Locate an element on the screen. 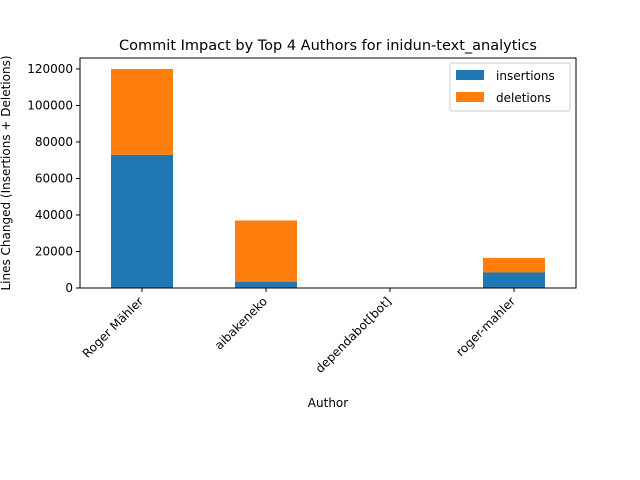 The width and height of the screenshot is (640, 480). legend-swatch-deletions is located at coordinates (470, 97).